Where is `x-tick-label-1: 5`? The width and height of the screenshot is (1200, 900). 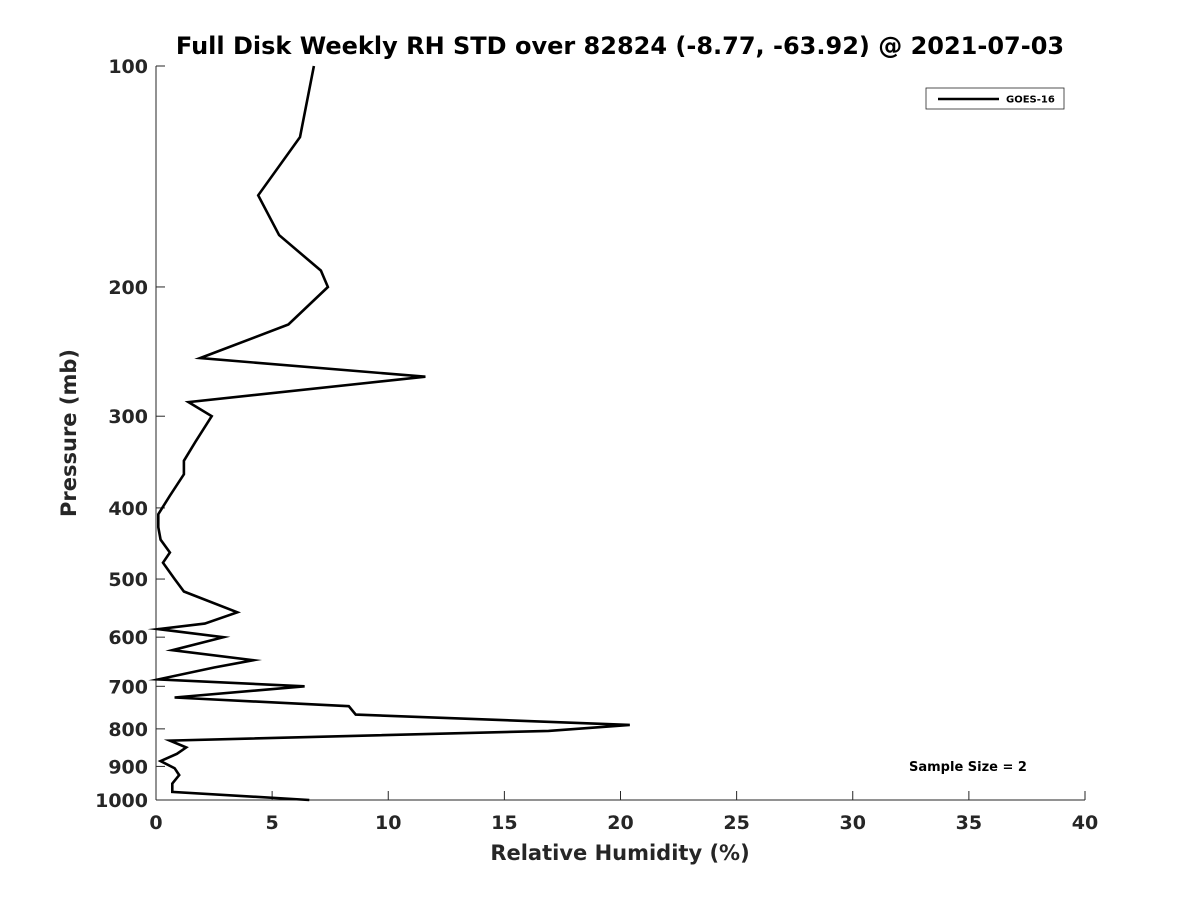 x-tick-label-1: 5 is located at coordinates (272, 823).